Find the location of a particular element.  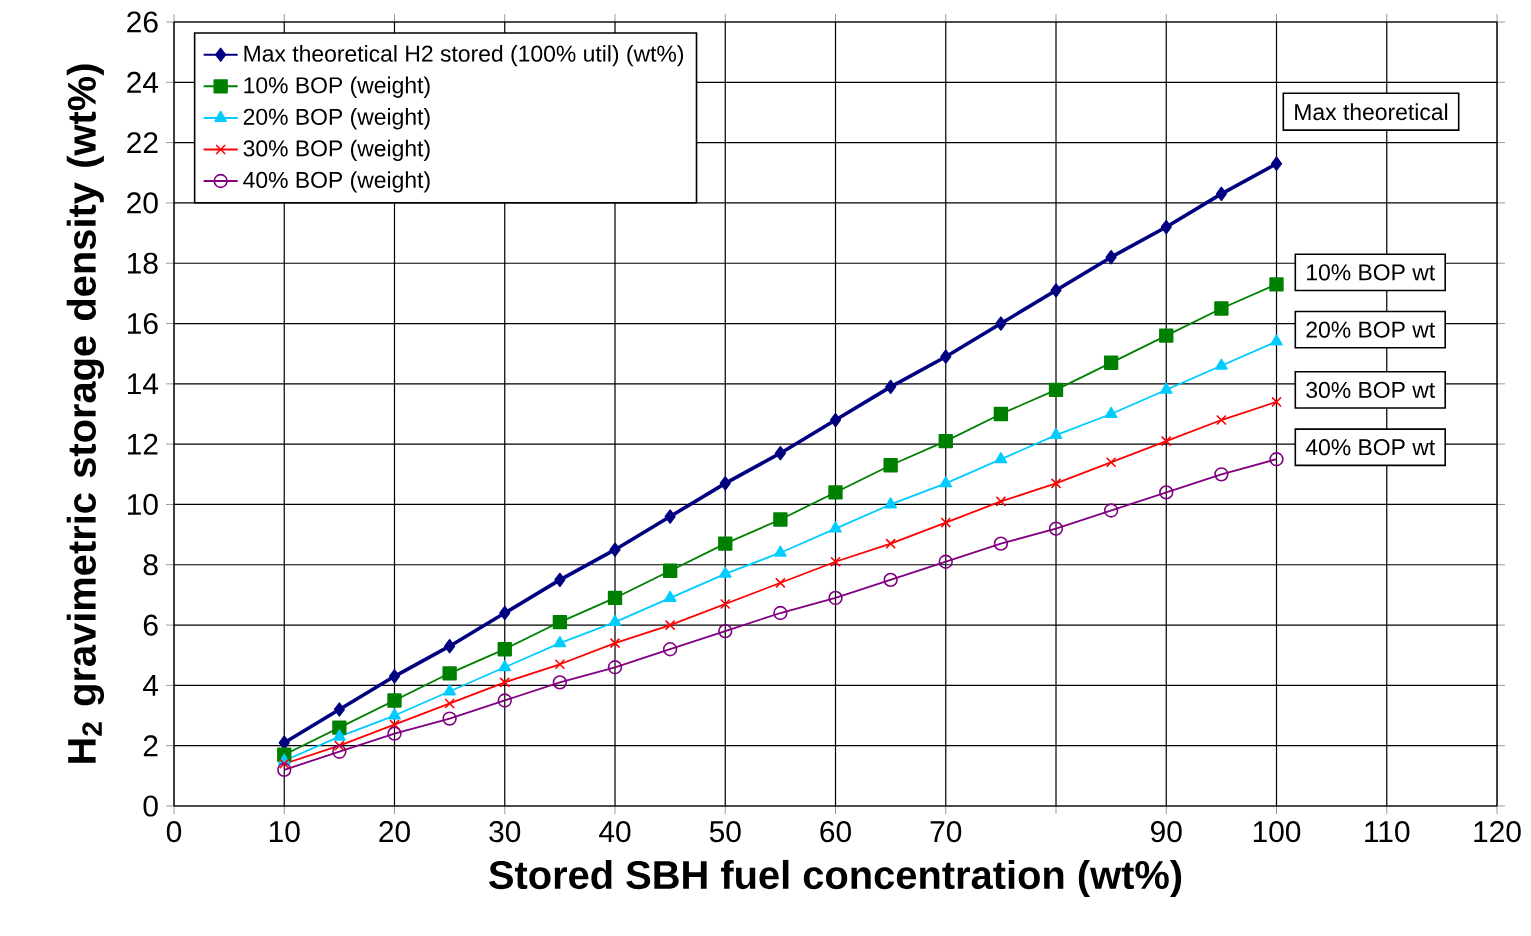

y-tick-label: 8 is located at coordinates (150, 565).